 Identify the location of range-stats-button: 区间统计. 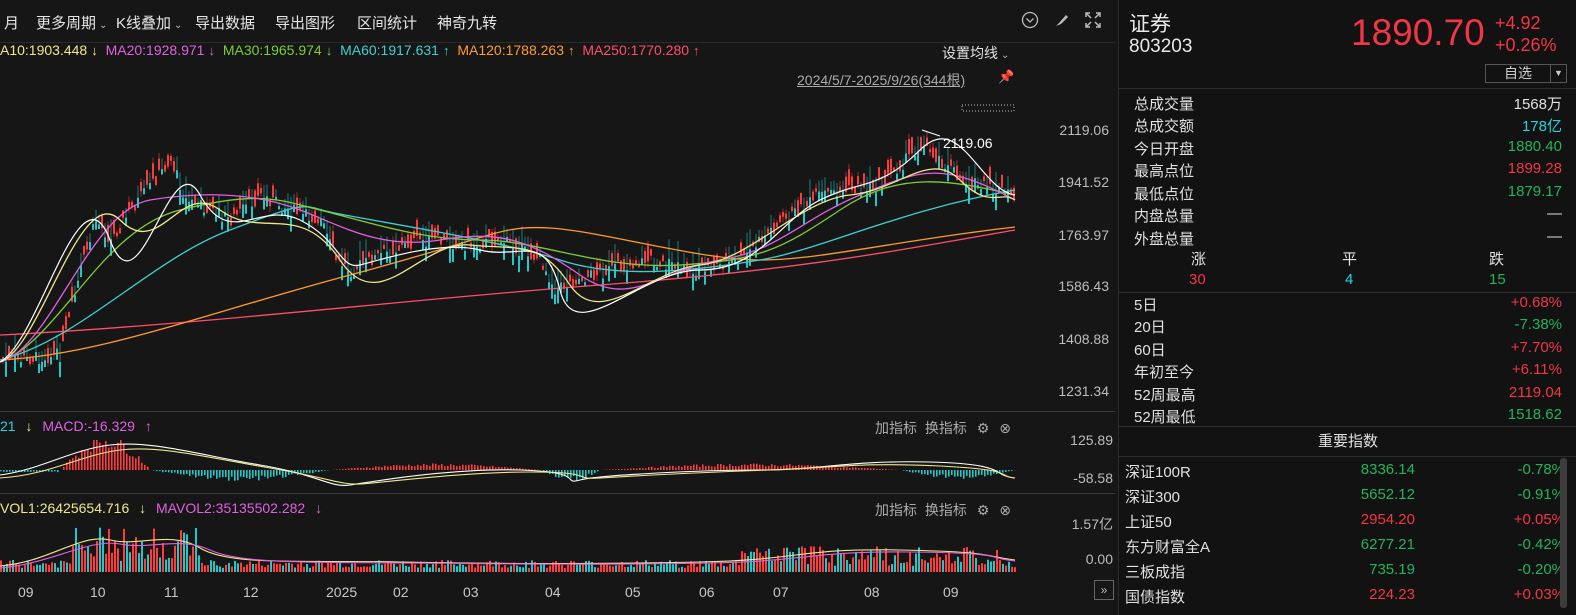
(387, 23).